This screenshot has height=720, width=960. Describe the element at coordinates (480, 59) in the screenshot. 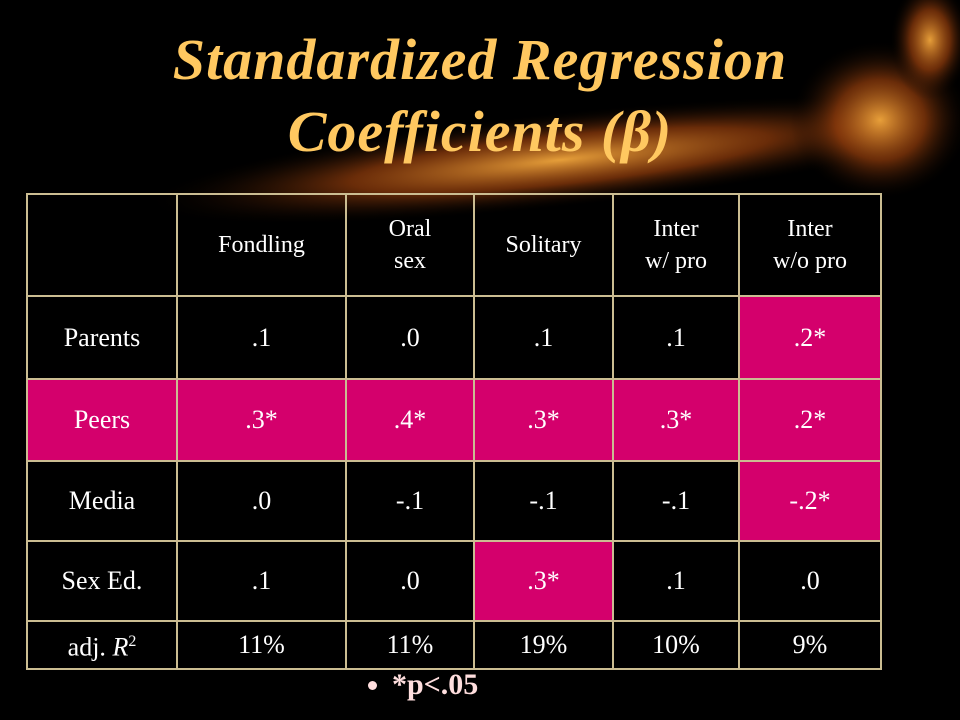

I see `title-line: Standardized Regression` at that location.